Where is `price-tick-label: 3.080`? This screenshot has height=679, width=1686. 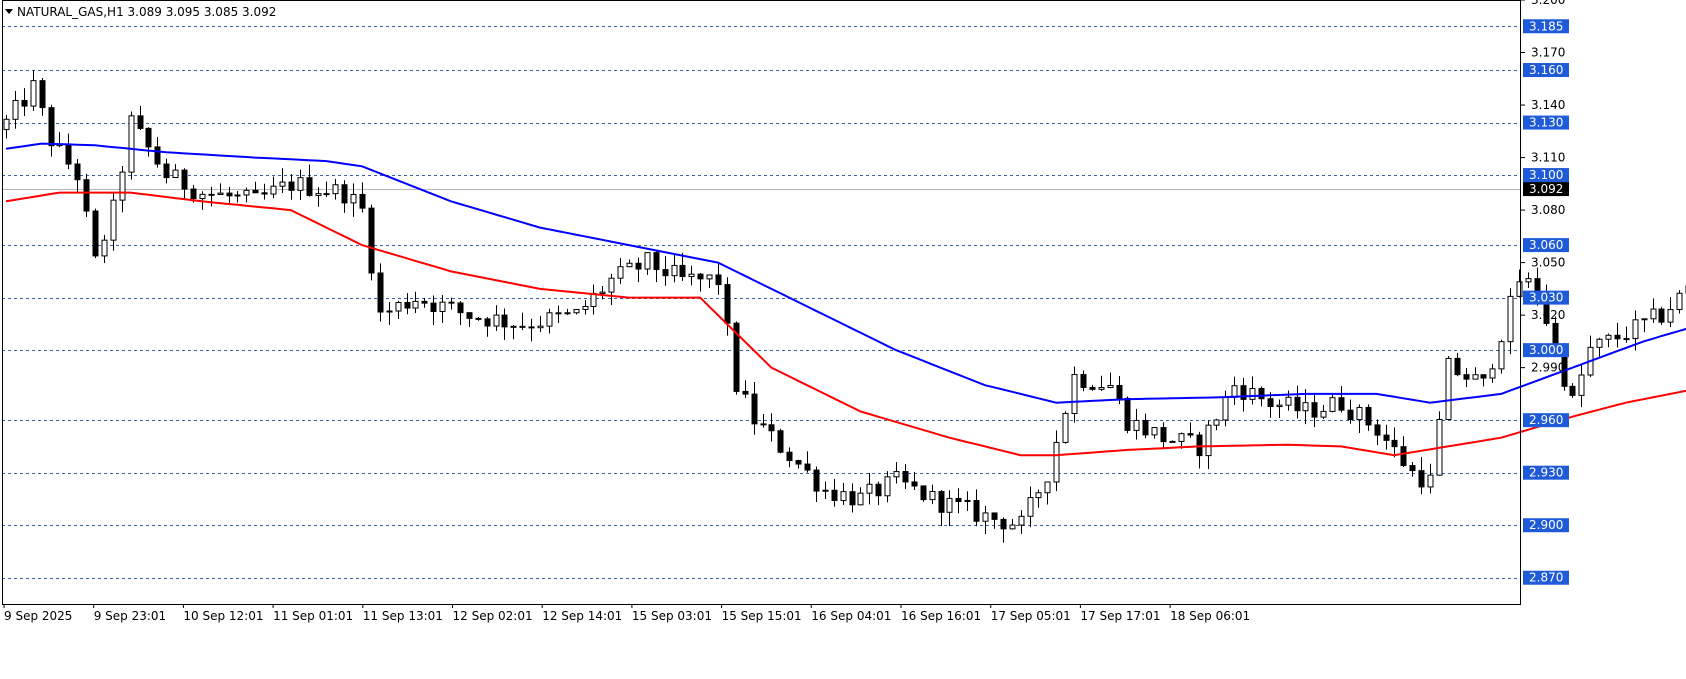
price-tick-label: 3.080 is located at coordinates (1548, 210).